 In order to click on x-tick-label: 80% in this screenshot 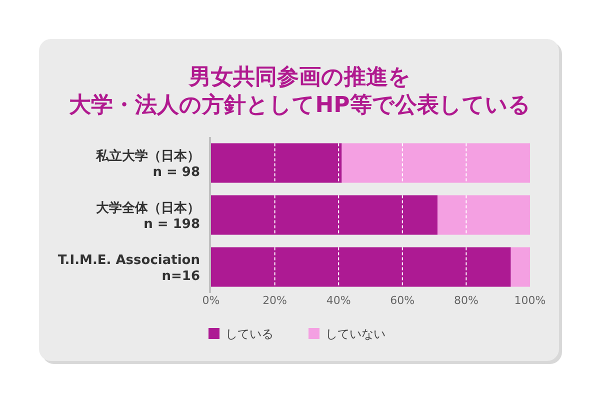, I will do `click(466, 300)`.